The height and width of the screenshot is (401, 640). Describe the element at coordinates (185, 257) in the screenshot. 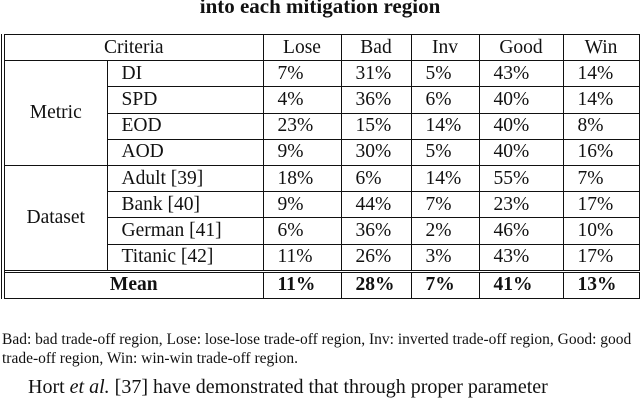

I see `row-label: Titanic [42]` at that location.